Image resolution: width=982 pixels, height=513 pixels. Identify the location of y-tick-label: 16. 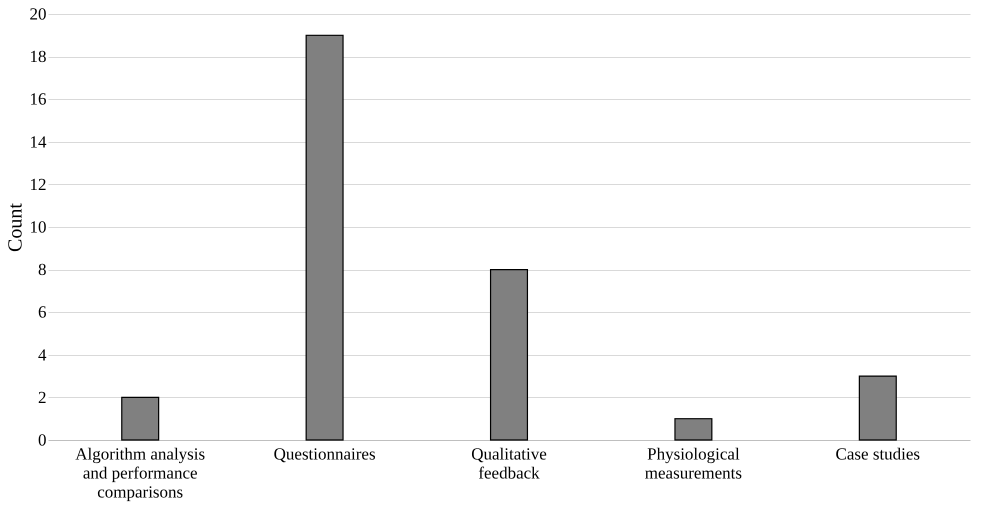
(38, 99).